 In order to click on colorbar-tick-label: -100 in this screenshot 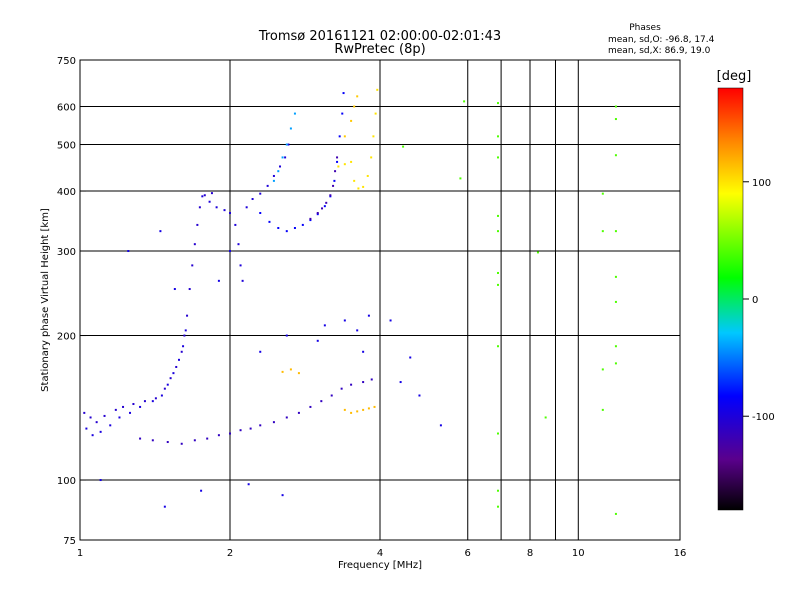, I will do `click(763, 417)`.